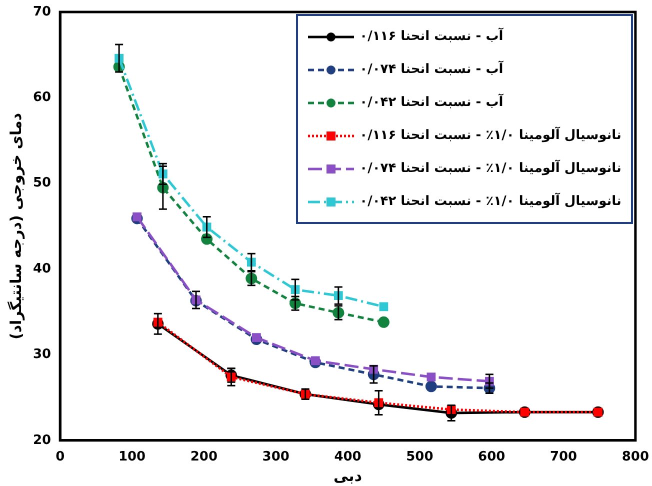 The image size is (652, 486). Describe the element at coordinates (276, 457) in the screenshot. I see `x-tick-label: 300` at that location.